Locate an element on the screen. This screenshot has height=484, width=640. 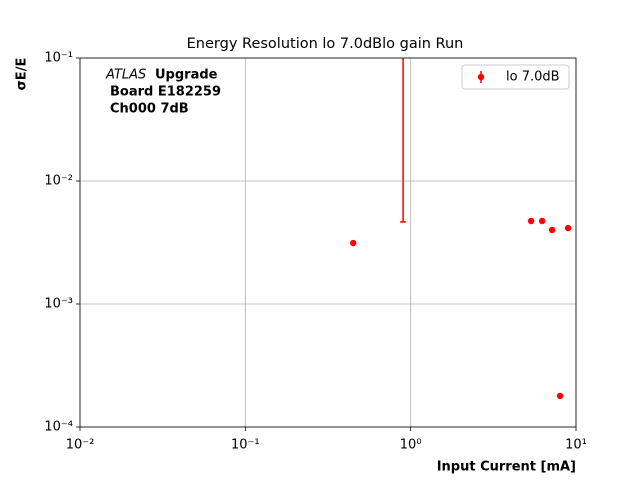
x-tick-label: 10⁻² is located at coordinates (80, 445).